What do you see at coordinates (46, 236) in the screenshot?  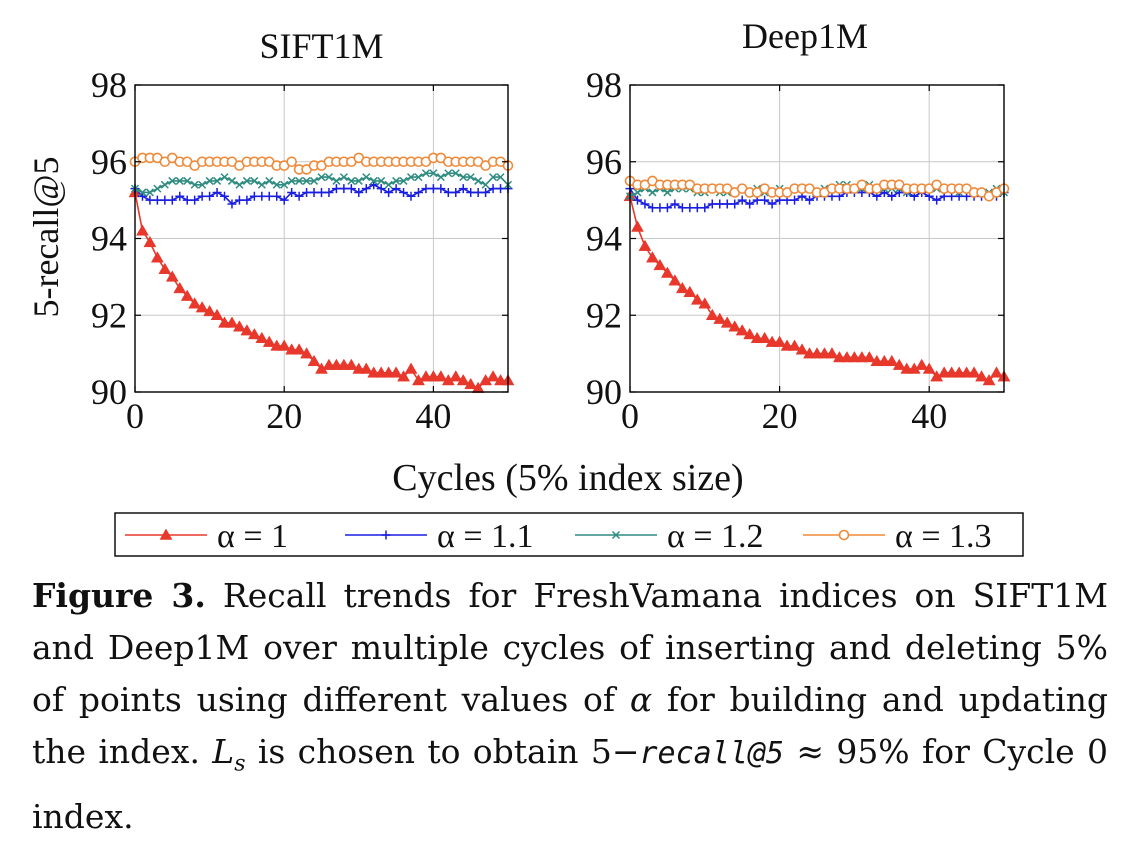 I see `y-axis-label: 5-recall@5` at bounding box center [46, 236].